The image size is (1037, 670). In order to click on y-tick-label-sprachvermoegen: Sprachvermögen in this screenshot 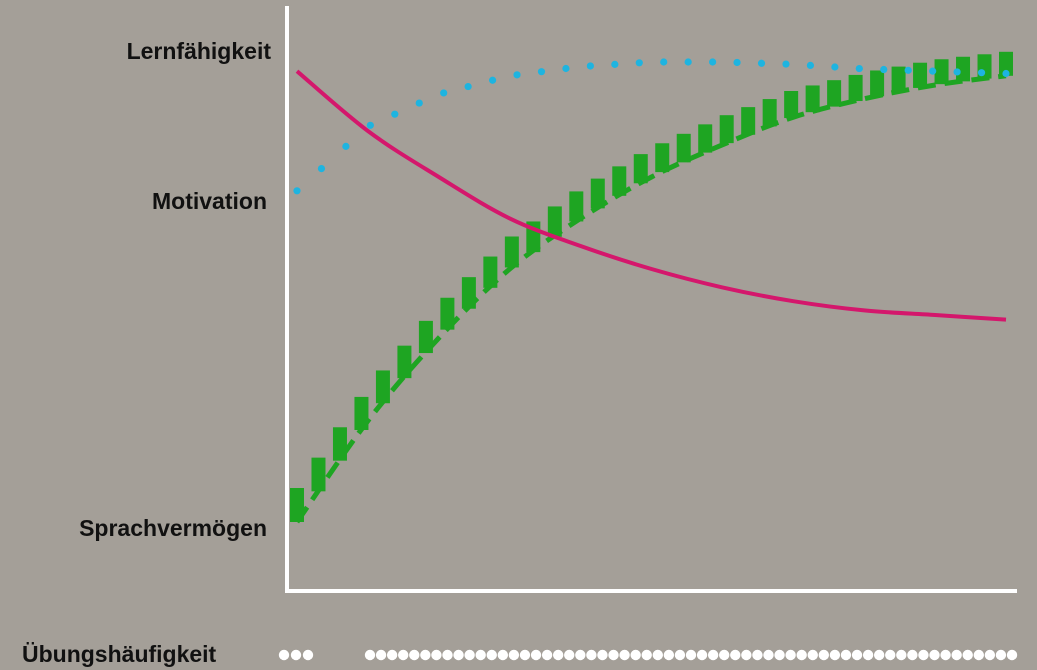, I will do `click(173, 528)`.